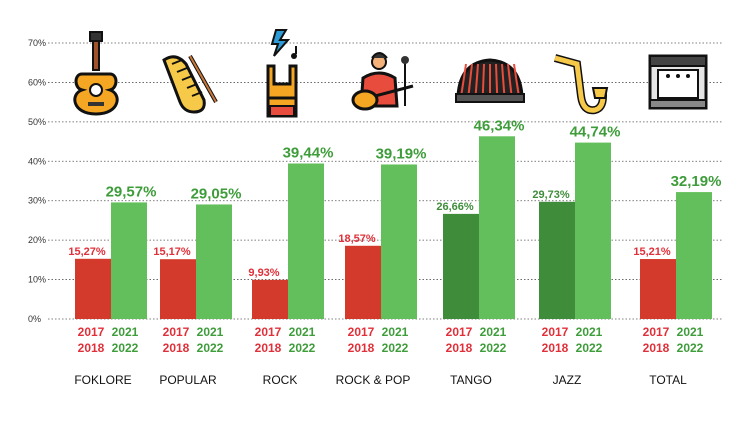 This screenshot has height=424, width=754. I want to click on value-label: 29,05%, so click(216, 193).